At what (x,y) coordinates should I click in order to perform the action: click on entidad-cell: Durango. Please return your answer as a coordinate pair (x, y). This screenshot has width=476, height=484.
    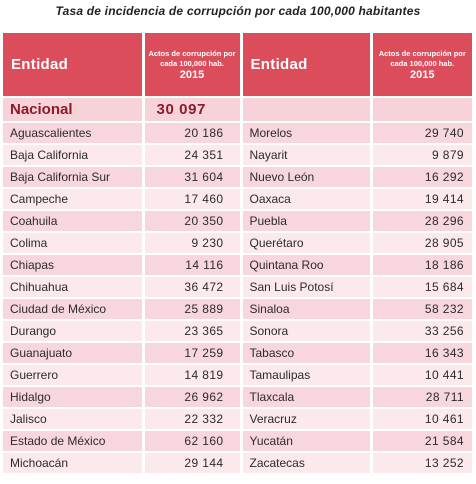
    Looking at the image, I should click on (74, 331).